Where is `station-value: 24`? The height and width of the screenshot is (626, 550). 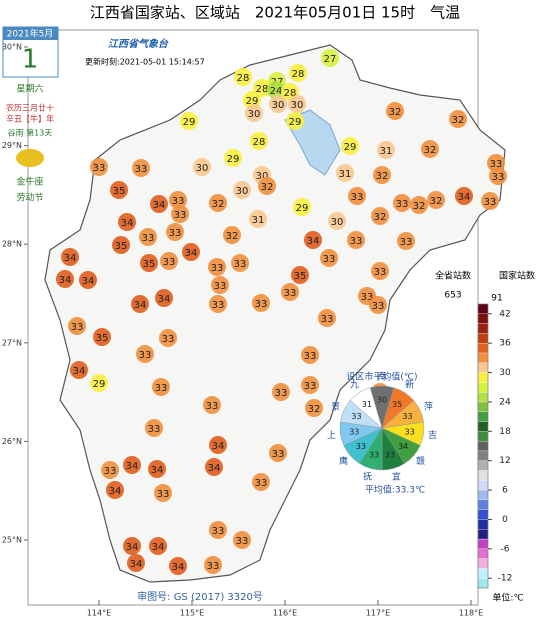
station-value: 24 is located at coordinates (276, 91).